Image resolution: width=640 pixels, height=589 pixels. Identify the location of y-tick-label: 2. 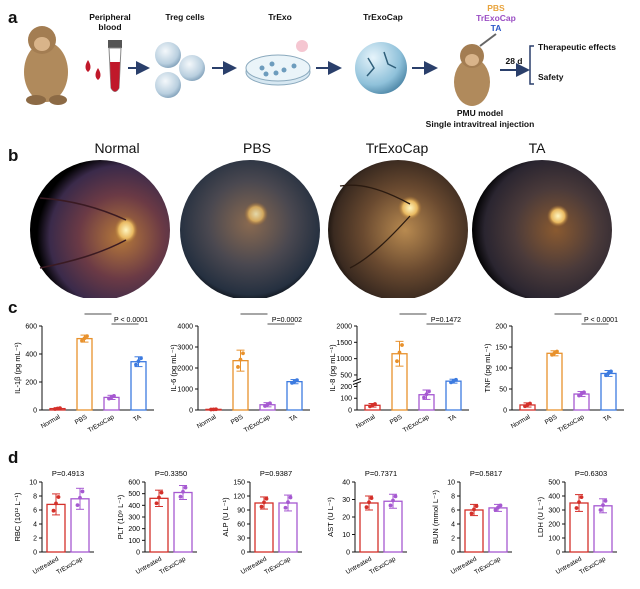
(453, 539).